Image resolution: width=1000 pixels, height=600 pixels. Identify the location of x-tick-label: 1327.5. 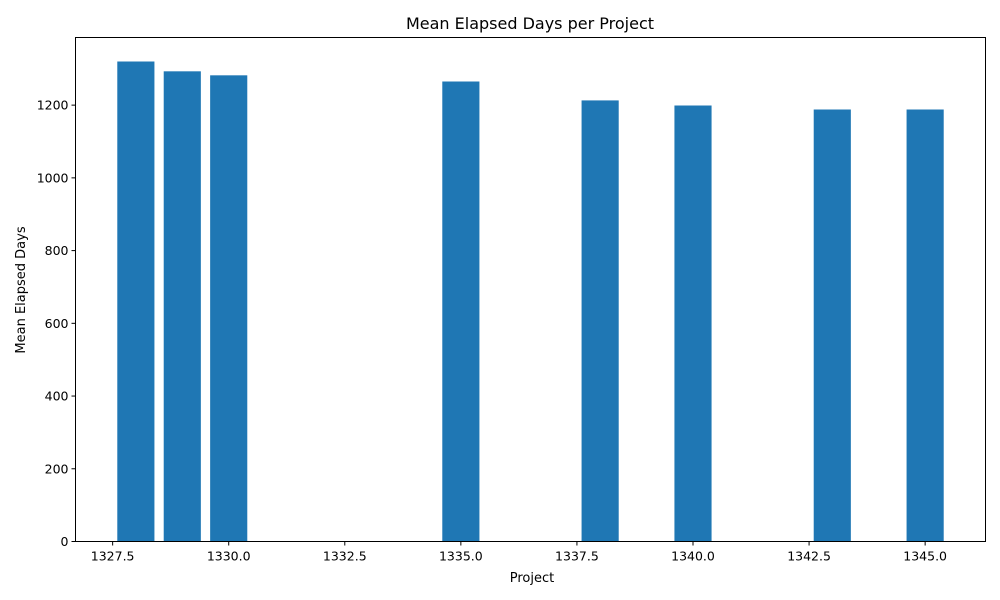
(113, 556).